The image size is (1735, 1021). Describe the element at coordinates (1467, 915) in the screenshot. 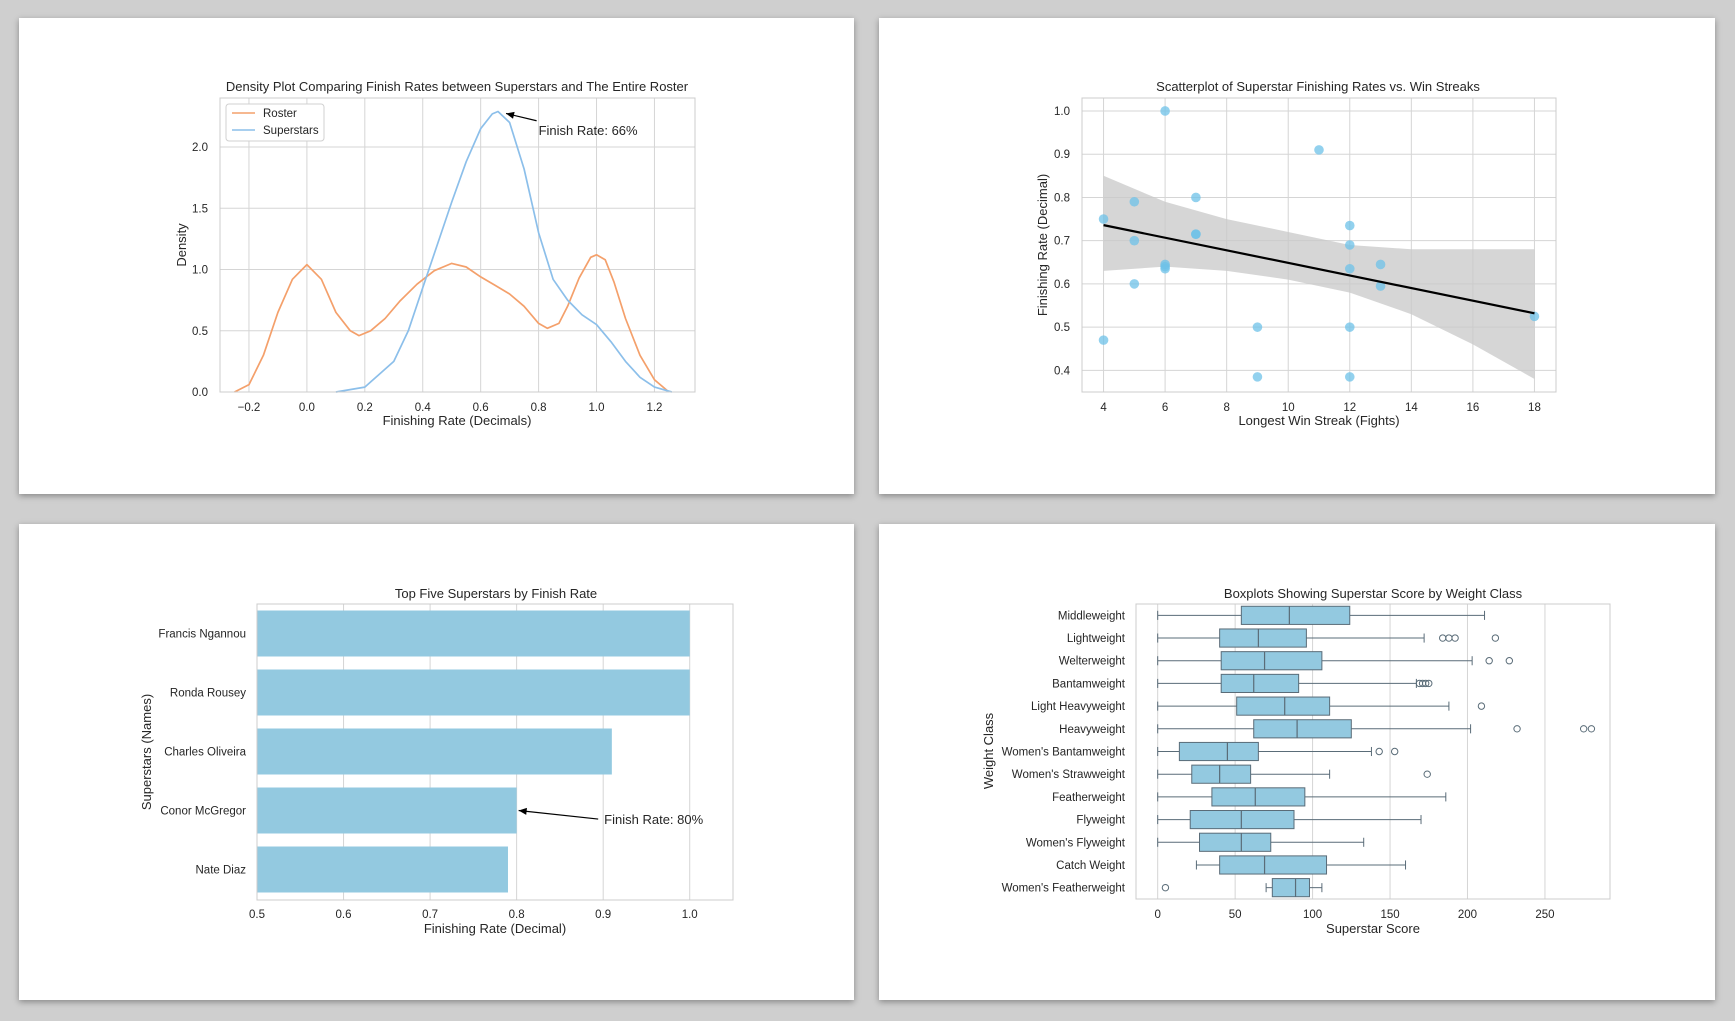

I see `x-tick-label: 200` at that location.